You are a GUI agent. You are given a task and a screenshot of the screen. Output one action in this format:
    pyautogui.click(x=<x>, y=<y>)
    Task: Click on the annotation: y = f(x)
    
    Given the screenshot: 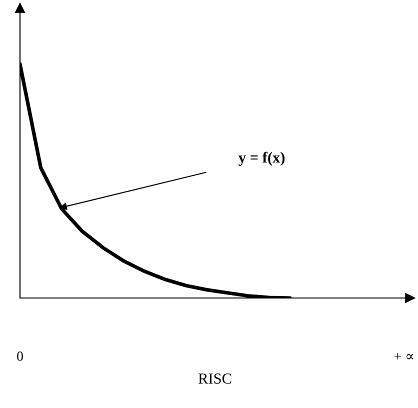 What is the action you would take?
    pyautogui.click(x=261, y=159)
    